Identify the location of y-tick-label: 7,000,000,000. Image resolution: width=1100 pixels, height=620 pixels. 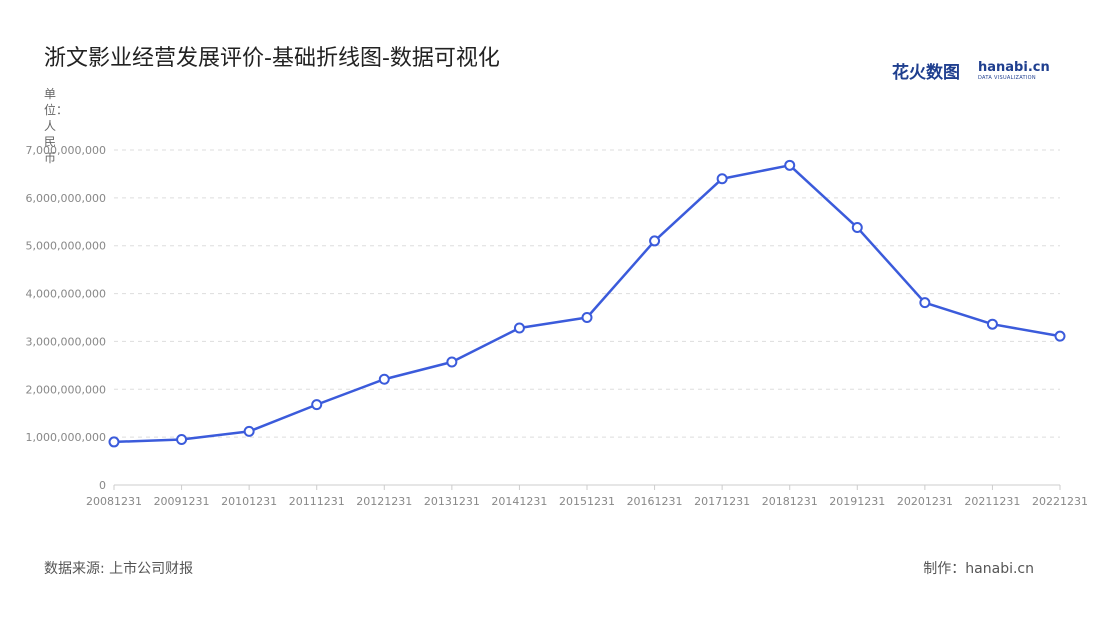
(66, 150).